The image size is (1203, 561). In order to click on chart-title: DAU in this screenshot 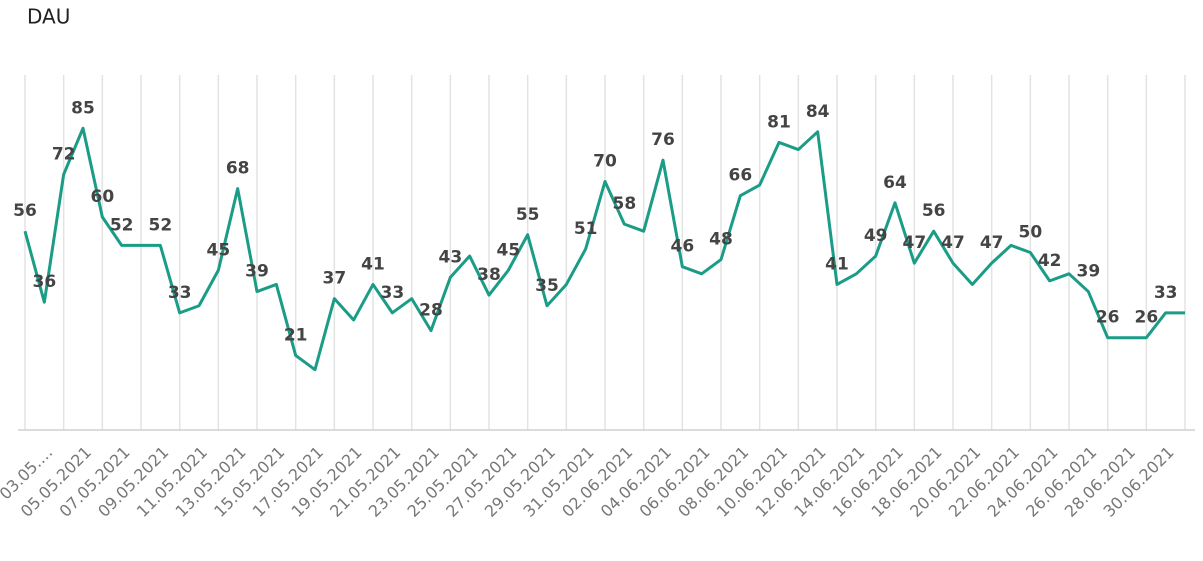, I will do `click(48, 17)`.